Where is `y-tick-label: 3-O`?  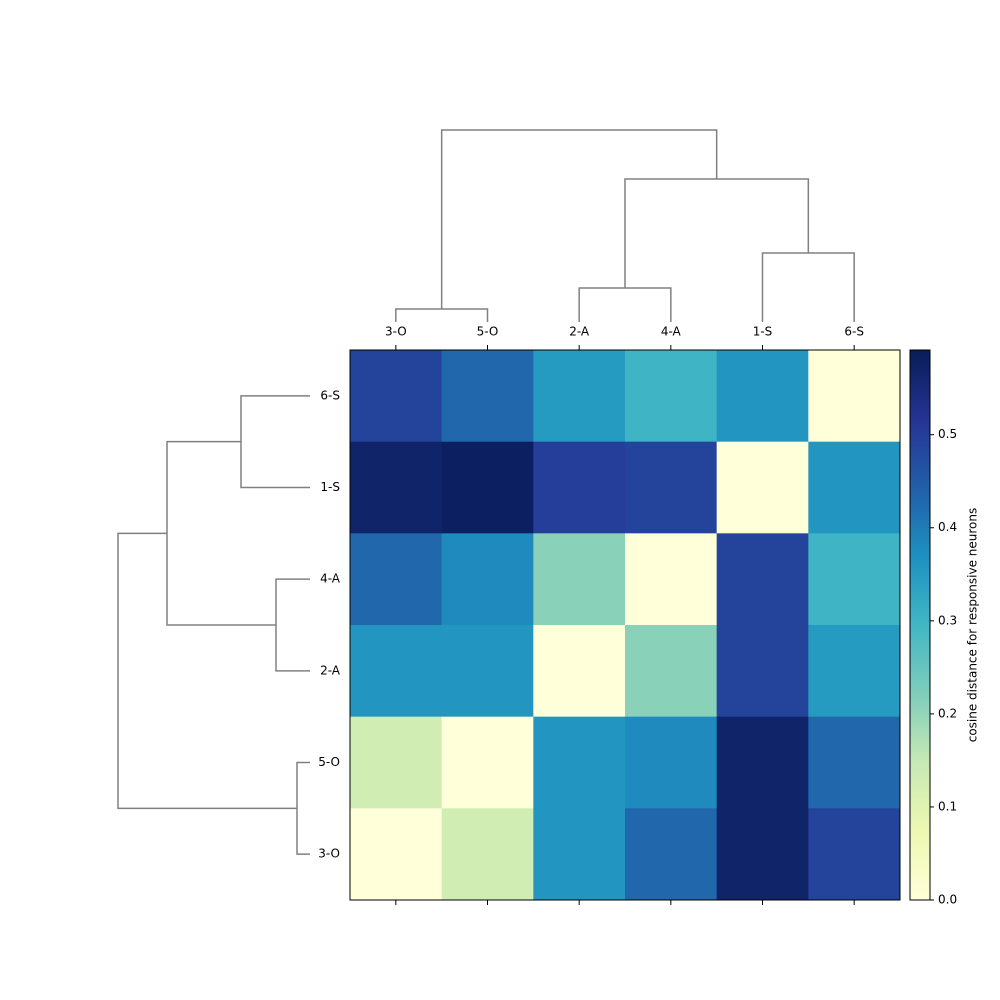
y-tick-label: 3-O is located at coordinates (329, 854).